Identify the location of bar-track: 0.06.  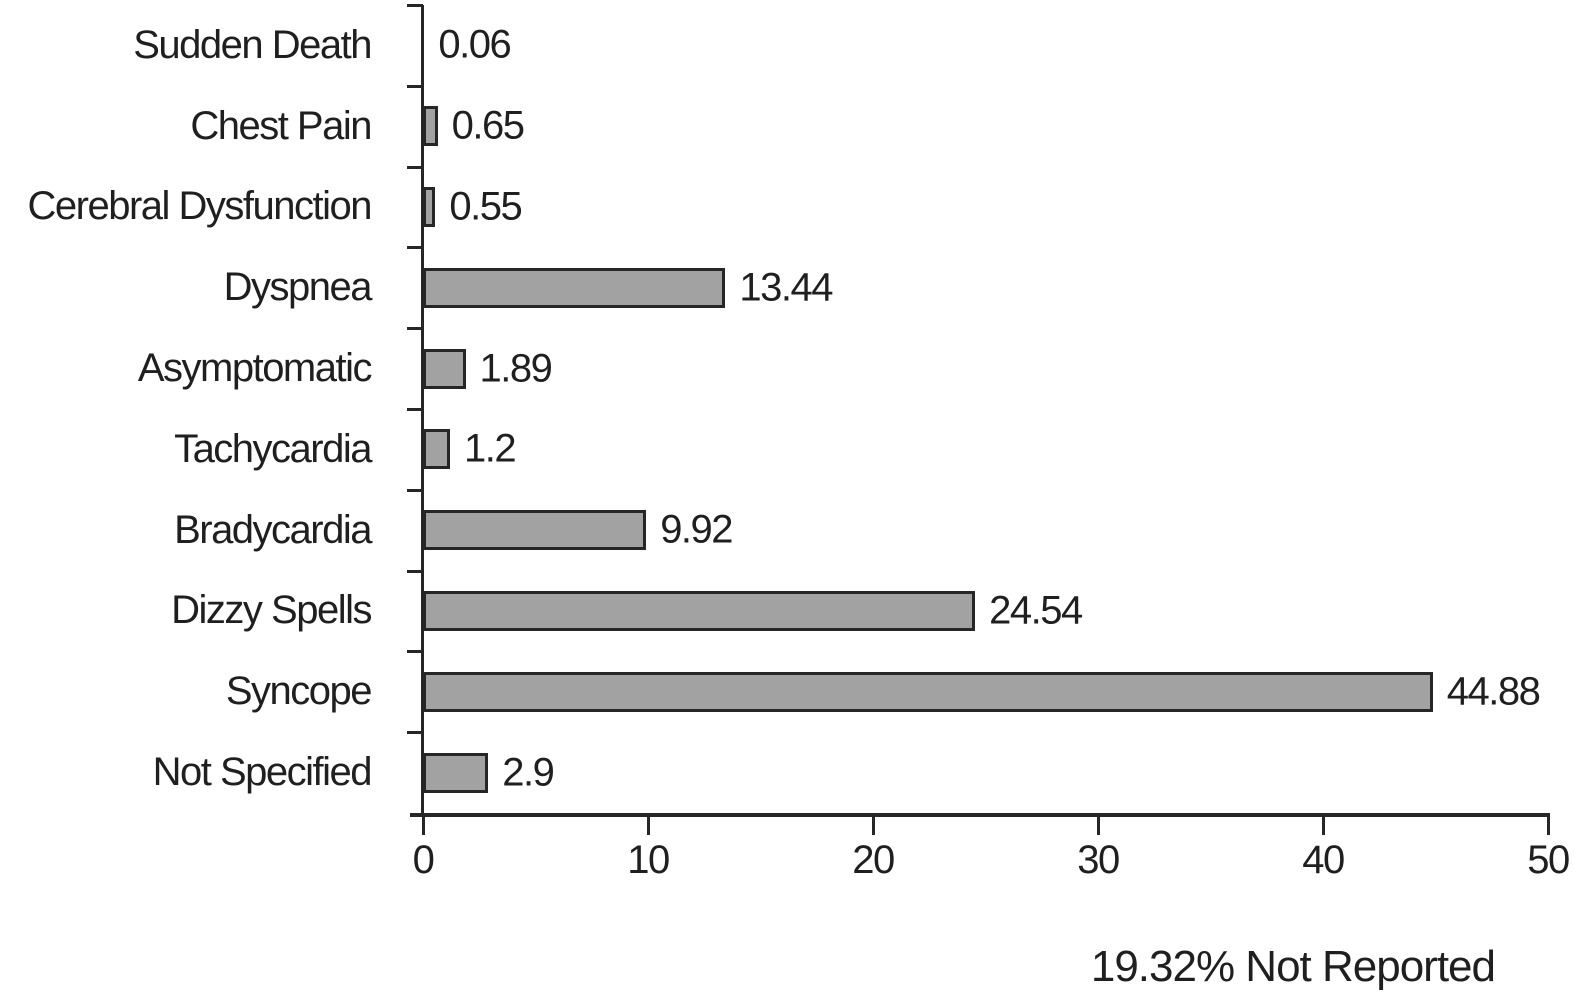
(999, 45).